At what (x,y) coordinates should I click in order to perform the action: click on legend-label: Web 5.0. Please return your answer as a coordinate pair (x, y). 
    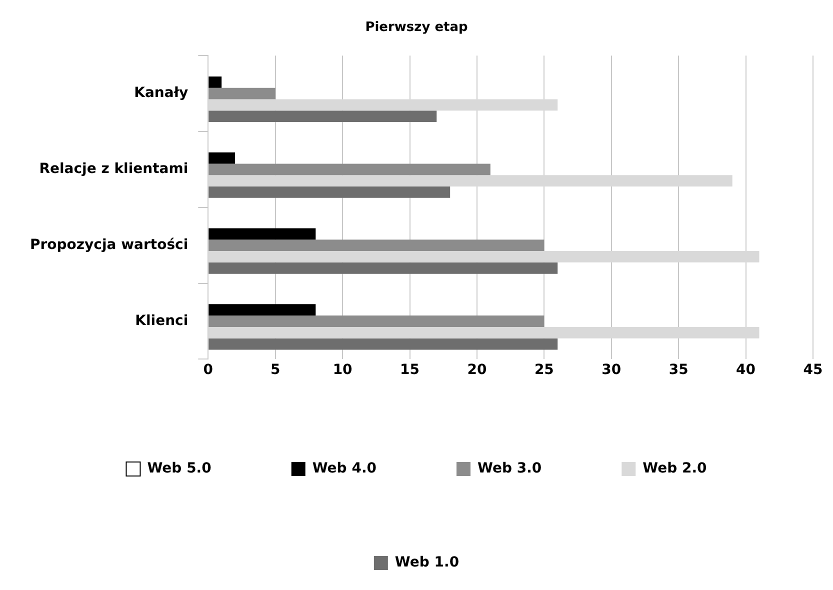
    Looking at the image, I should click on (179, 468).